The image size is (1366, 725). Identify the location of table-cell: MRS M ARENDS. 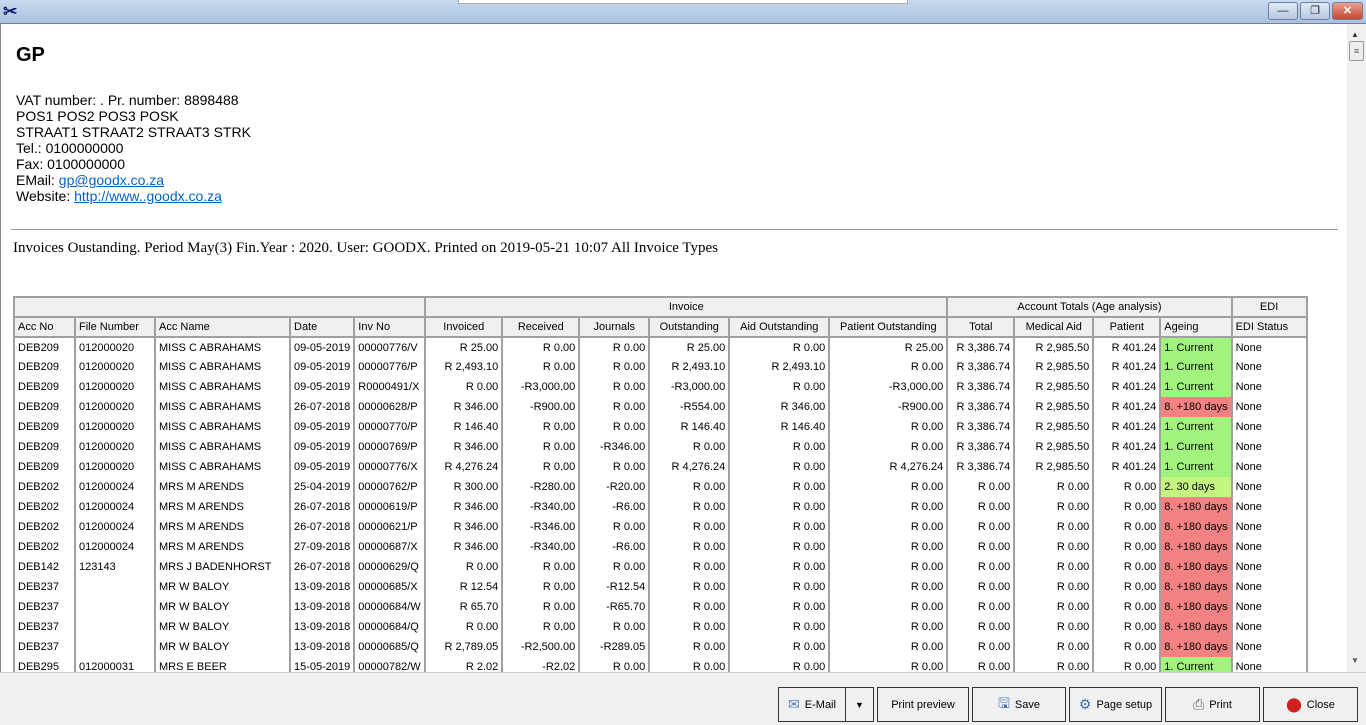
(222, 547).